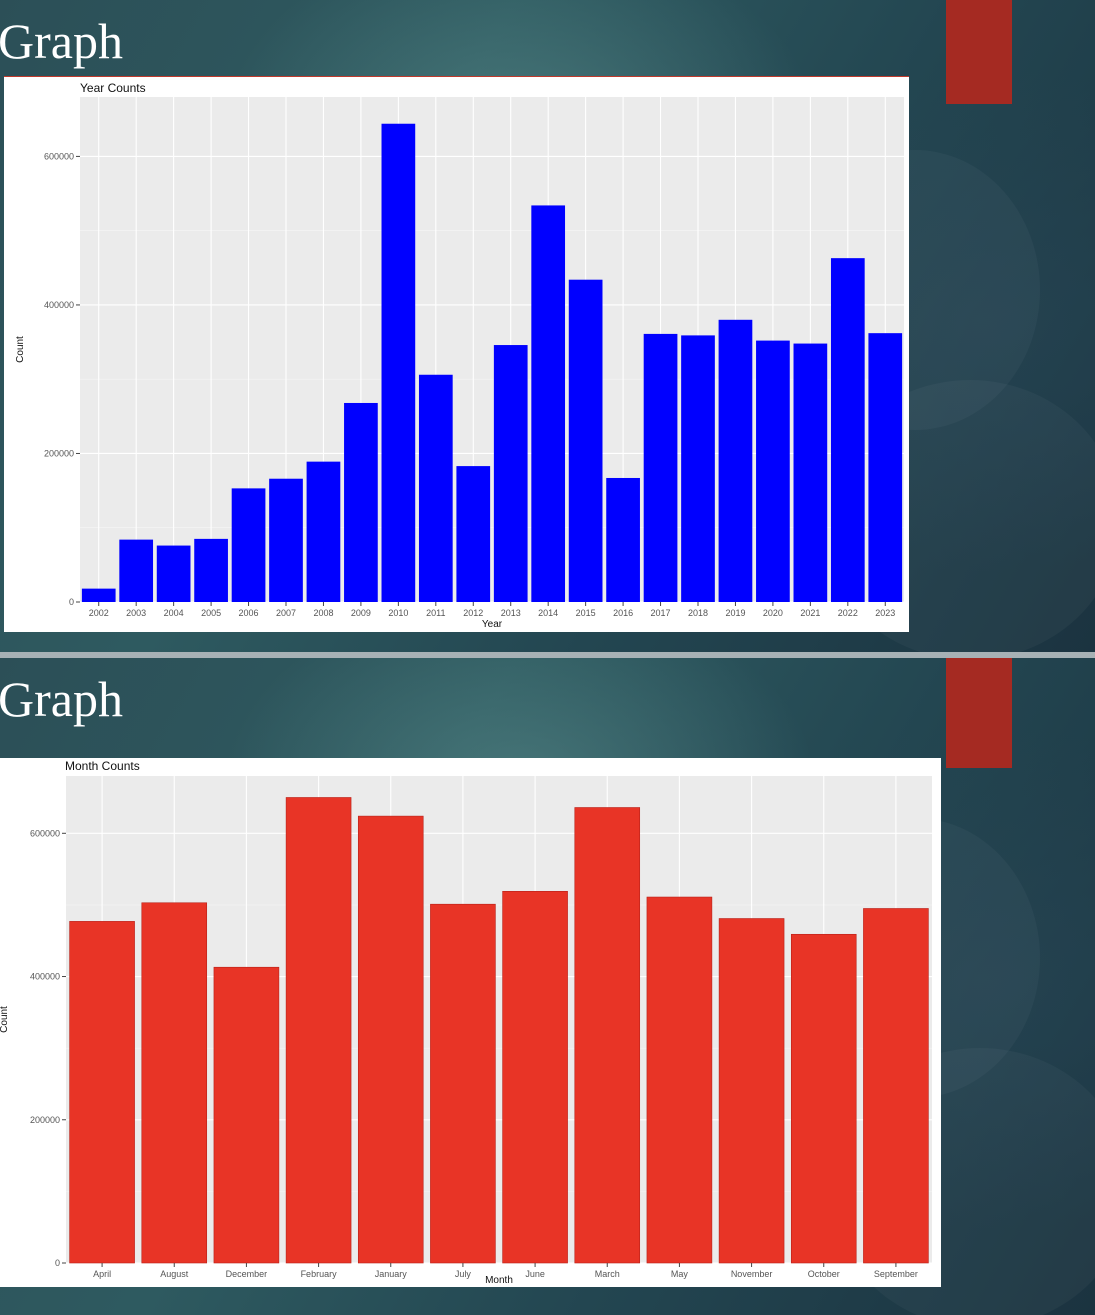 The width and height of the screenshot is (1095, 1315). Describe the element at coordinates (586, 613) in the screenshot. I see `x-tick-label: 2015` at that location.